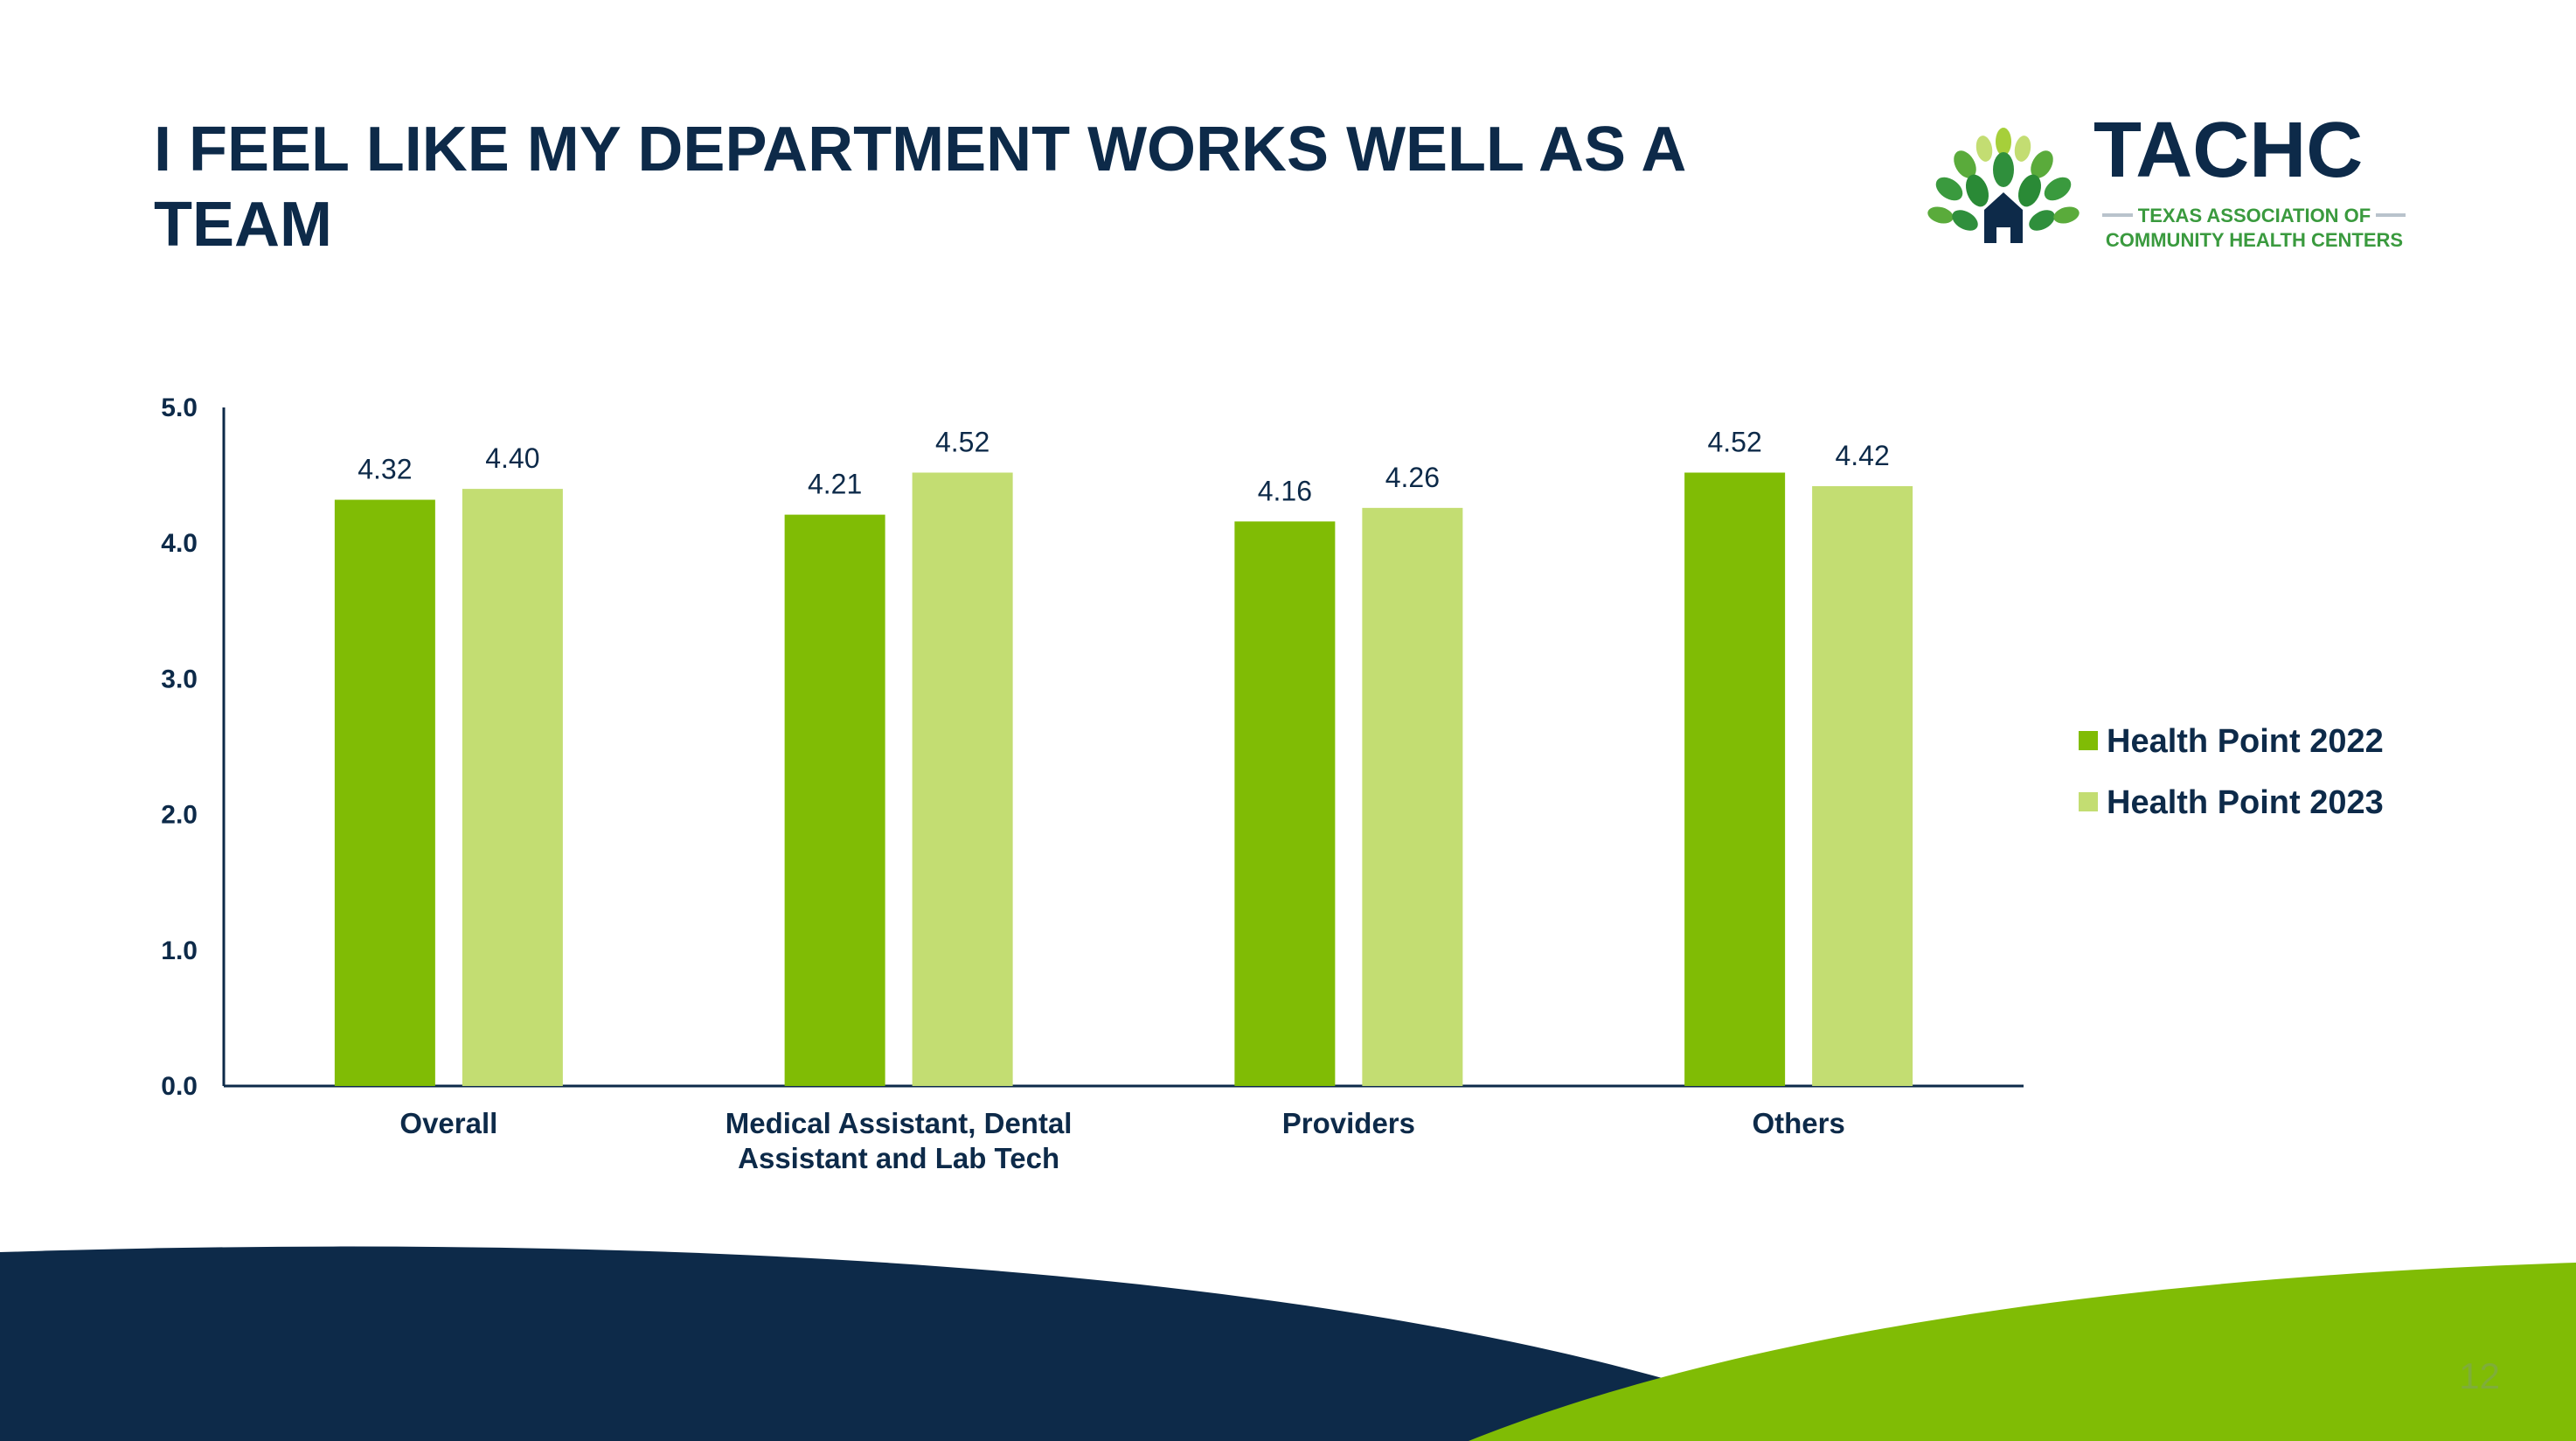  Describe the element at coordinates (1862, 456) in the screenshot. I see `bar-value-label: 4.42` at that location.